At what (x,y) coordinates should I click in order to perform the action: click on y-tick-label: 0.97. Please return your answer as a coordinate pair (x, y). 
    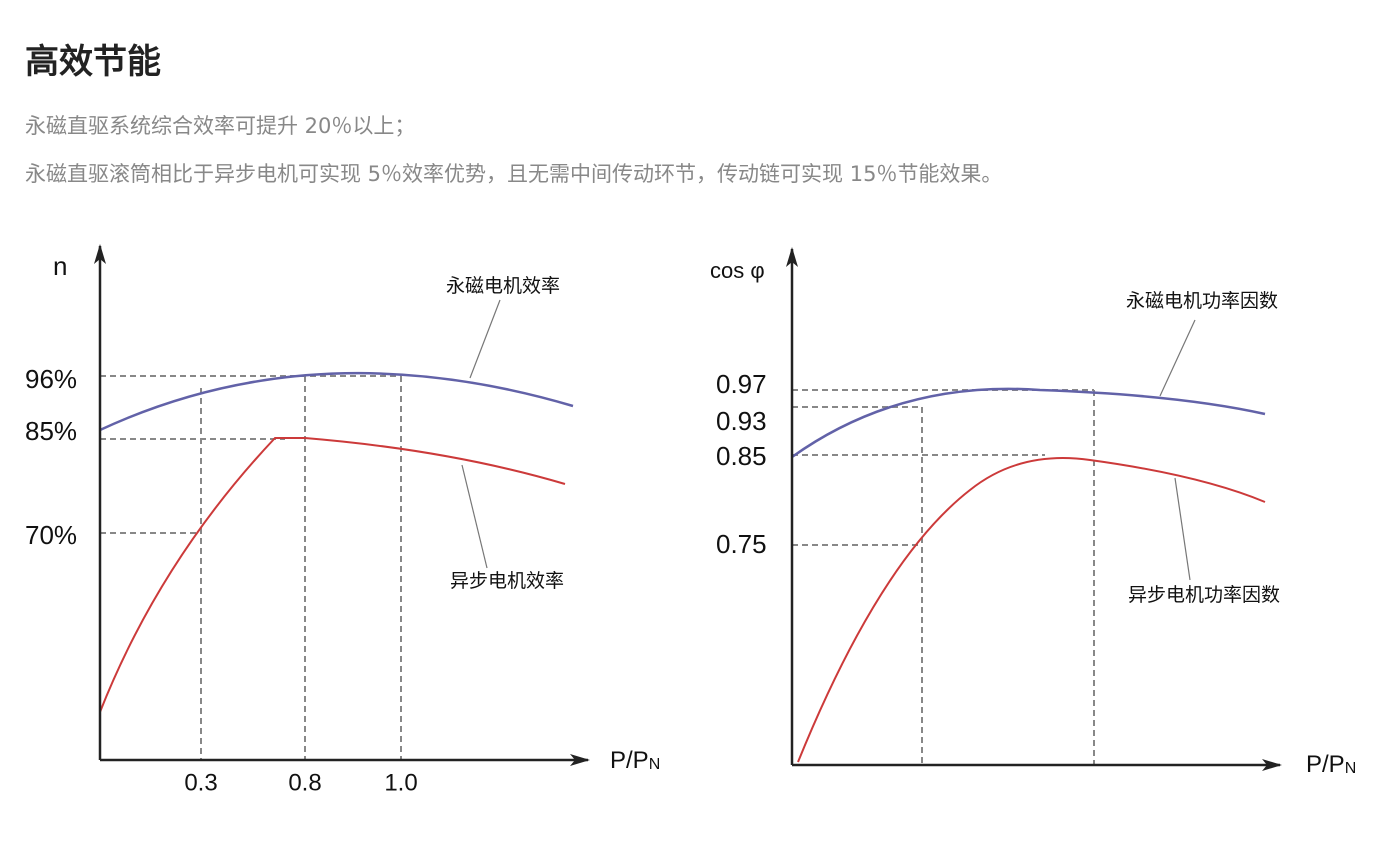
    Looking at the image, I should click on (741, 384).